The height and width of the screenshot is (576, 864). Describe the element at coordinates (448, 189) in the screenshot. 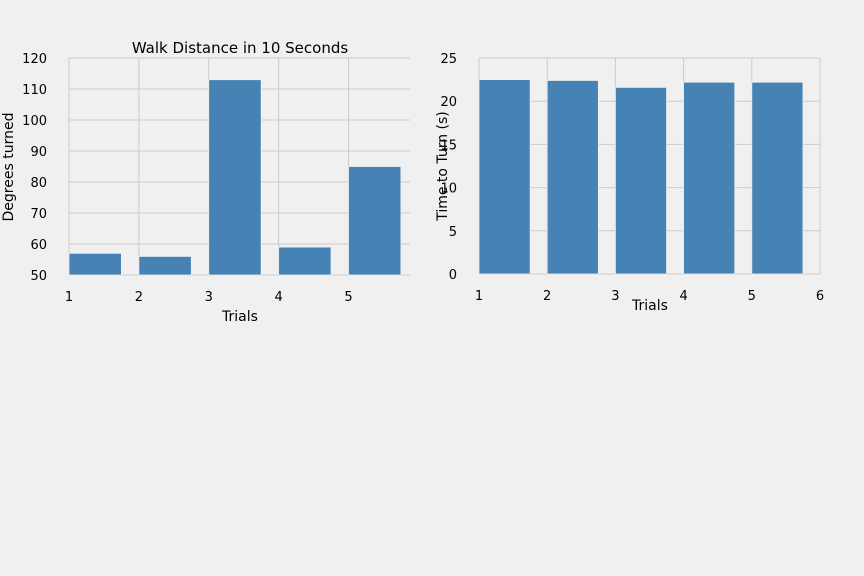

I see `y-tick-label: 10` at that location.